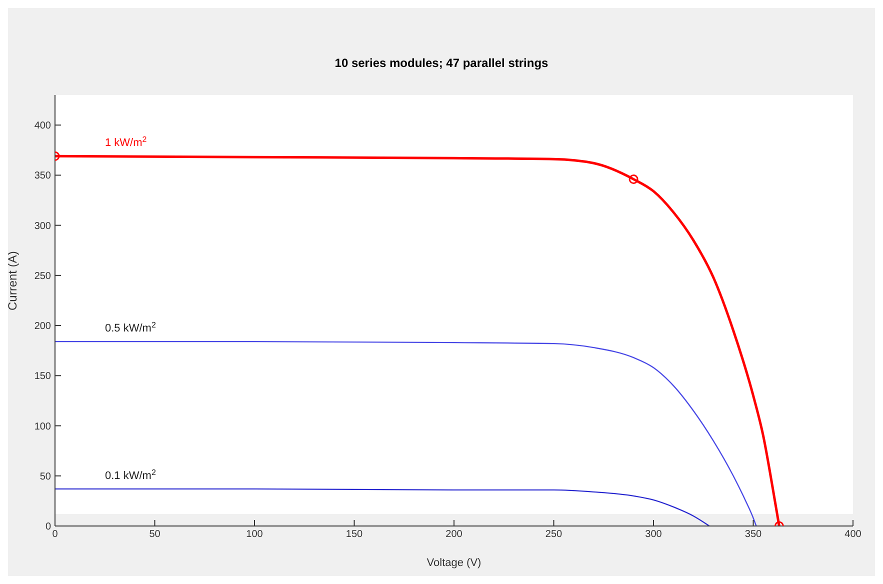 This screenshot has width=883, height=584. What do you see at coordinates (355, 534) in the screenshot?
I see `x-tick-label: 150` at bounding box center [355, 534].